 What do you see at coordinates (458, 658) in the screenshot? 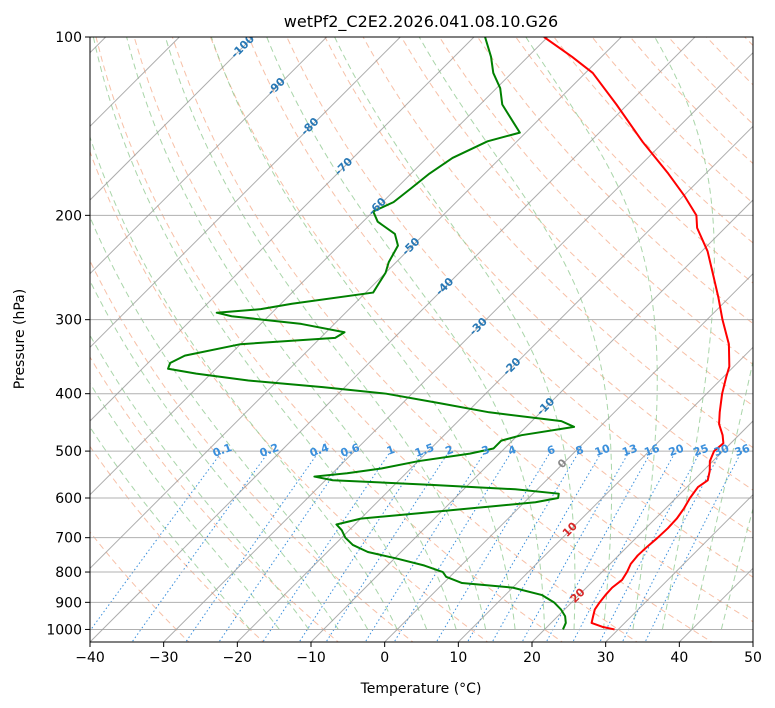
I see `x-tick-label: 10` at bounding box center [458, 658].